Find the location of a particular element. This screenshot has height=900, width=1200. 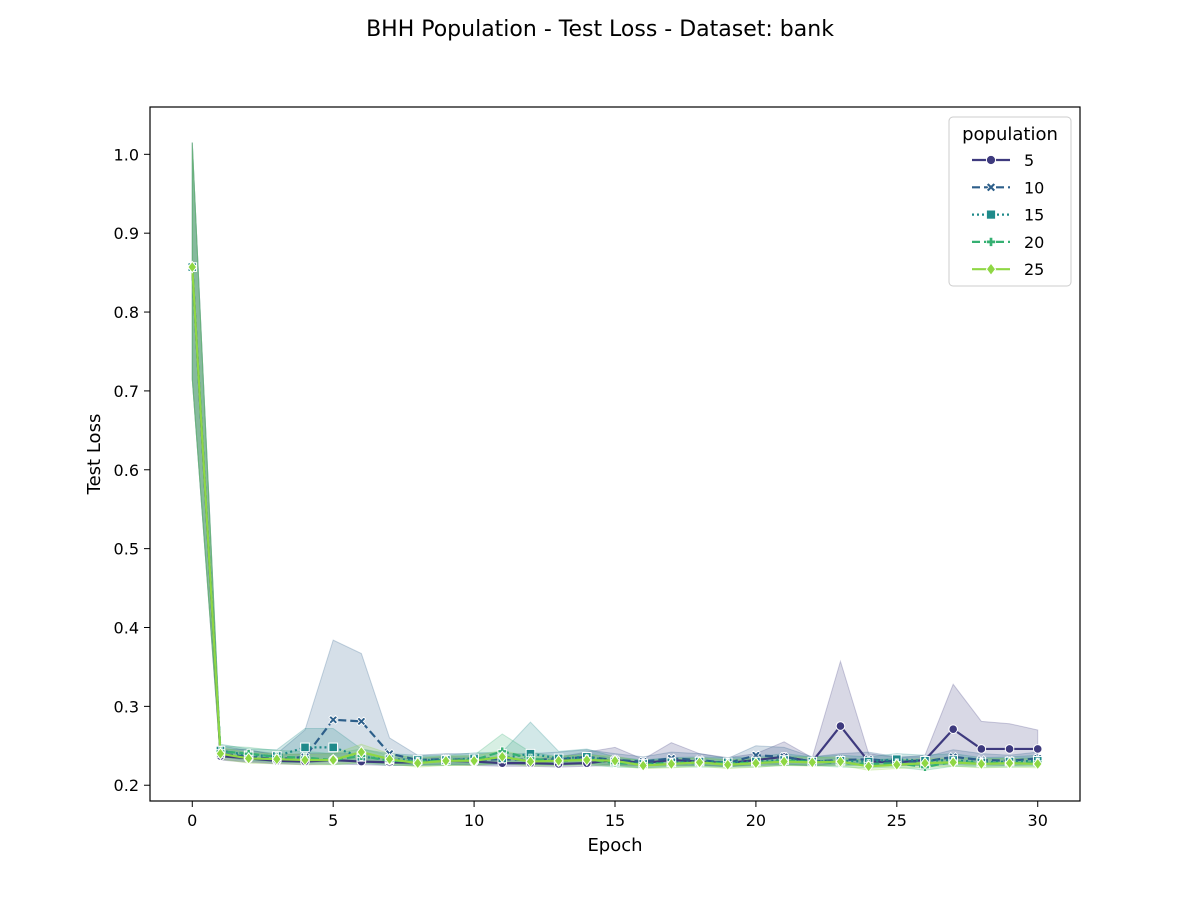

y-axis: 0.2 0.3 0.4 0.5 0.6 0.7 0.8 0.9 1.0 is located at coordinates (132, 470).